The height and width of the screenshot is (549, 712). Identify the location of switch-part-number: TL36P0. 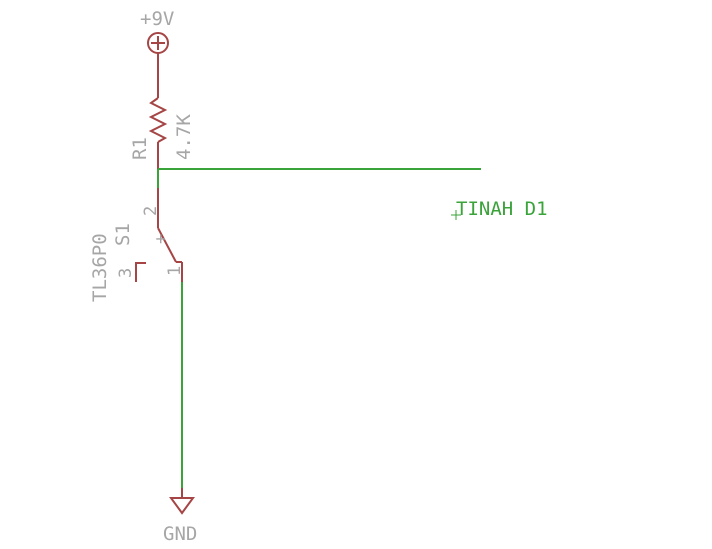
(100, 267).